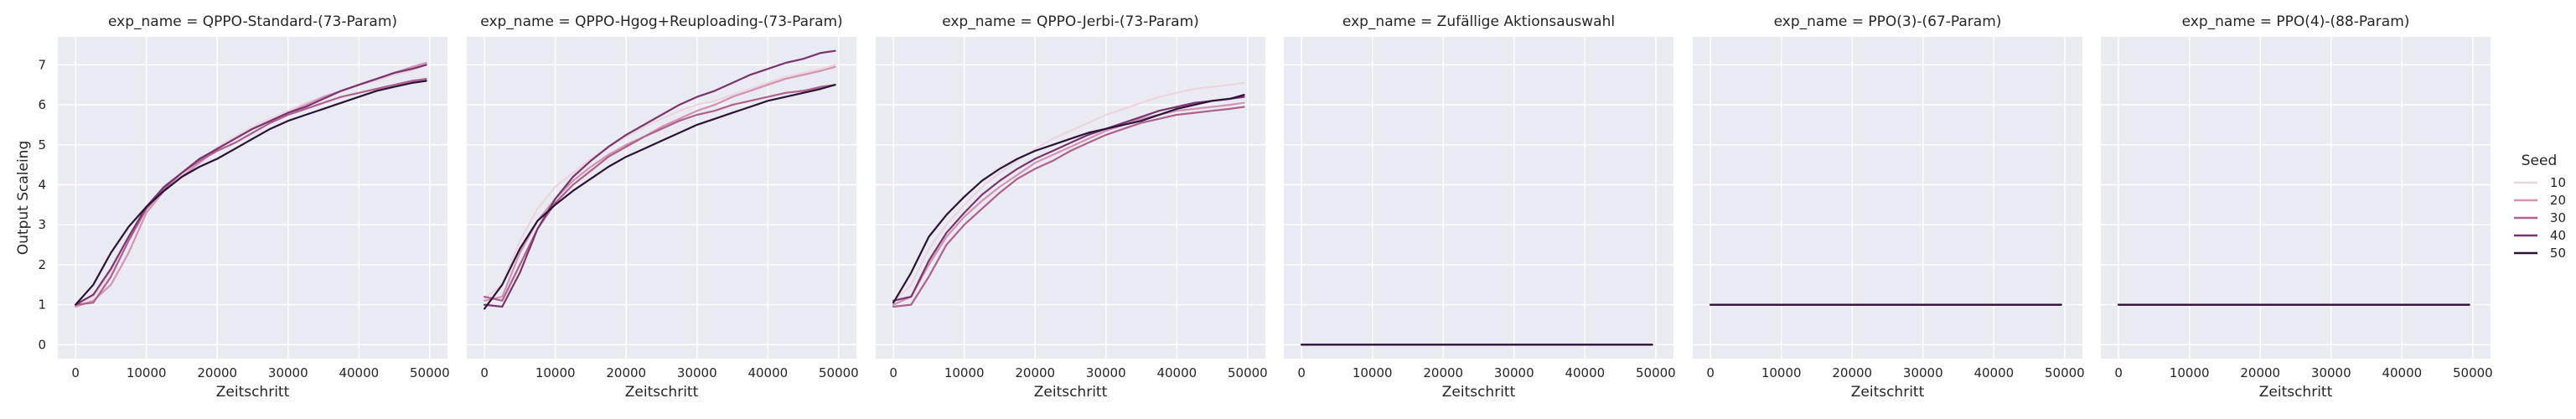  I want to click on facet-title: exp_name = QPPO-Standard-(73-Param), so click(252, 21).